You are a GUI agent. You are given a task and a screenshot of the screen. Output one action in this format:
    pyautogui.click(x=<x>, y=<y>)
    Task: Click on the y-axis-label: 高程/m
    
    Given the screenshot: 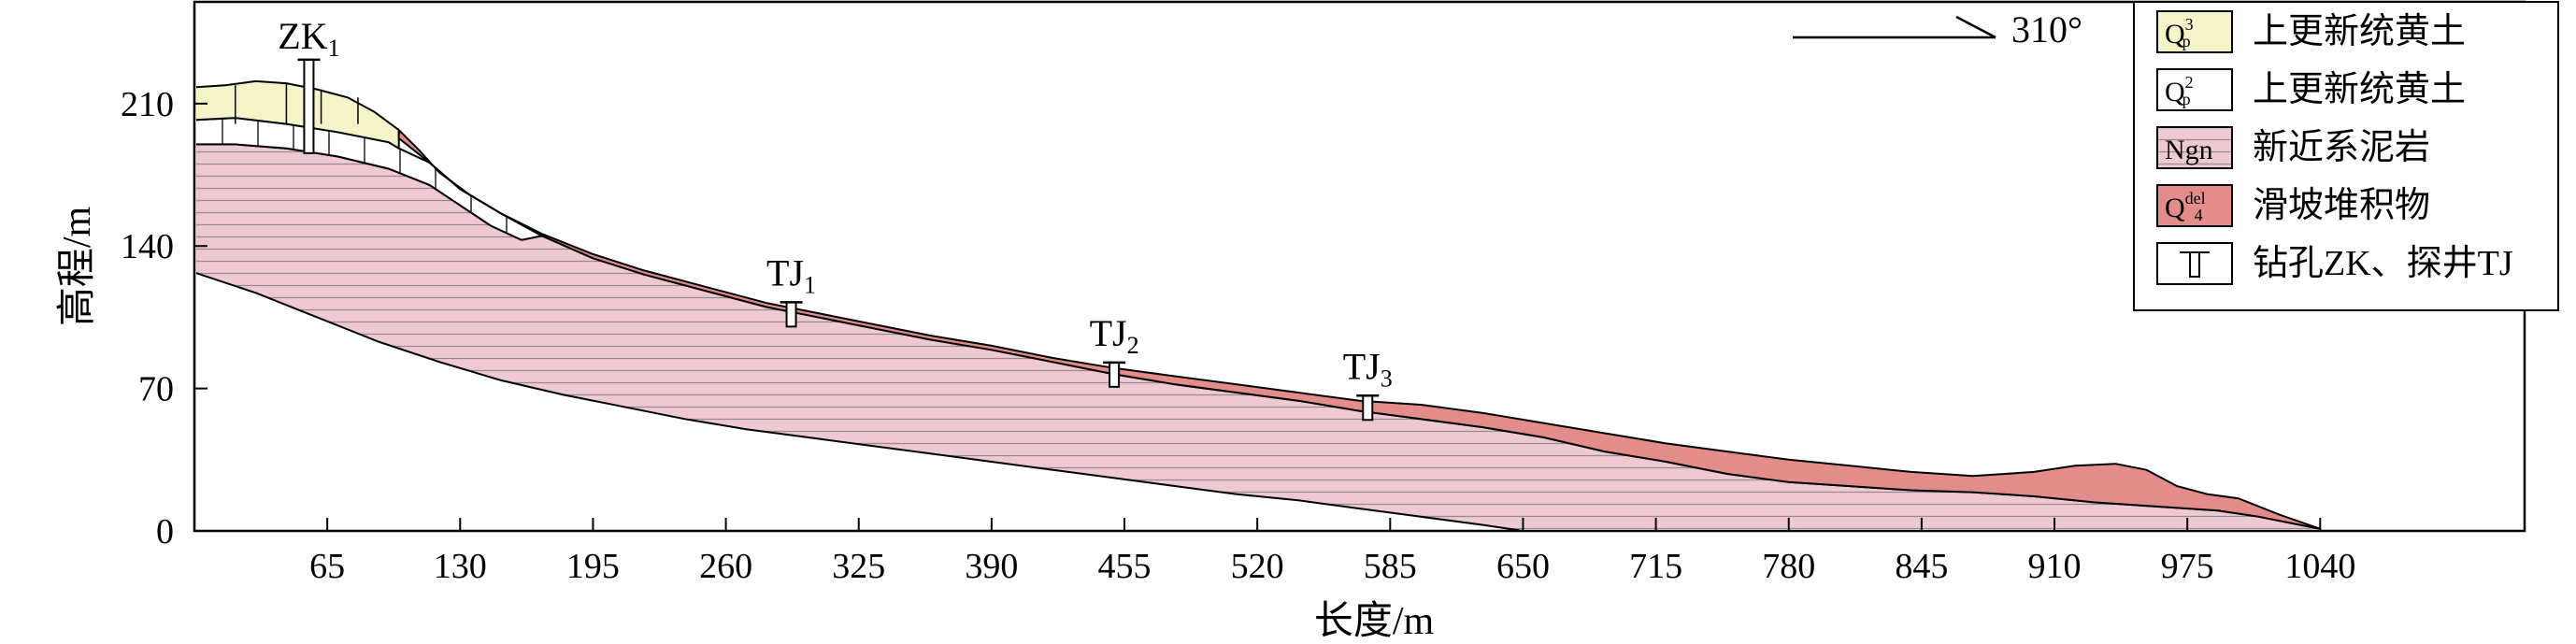 What is the action you would take?
    pyautogui.click(x=77, y=267)
    